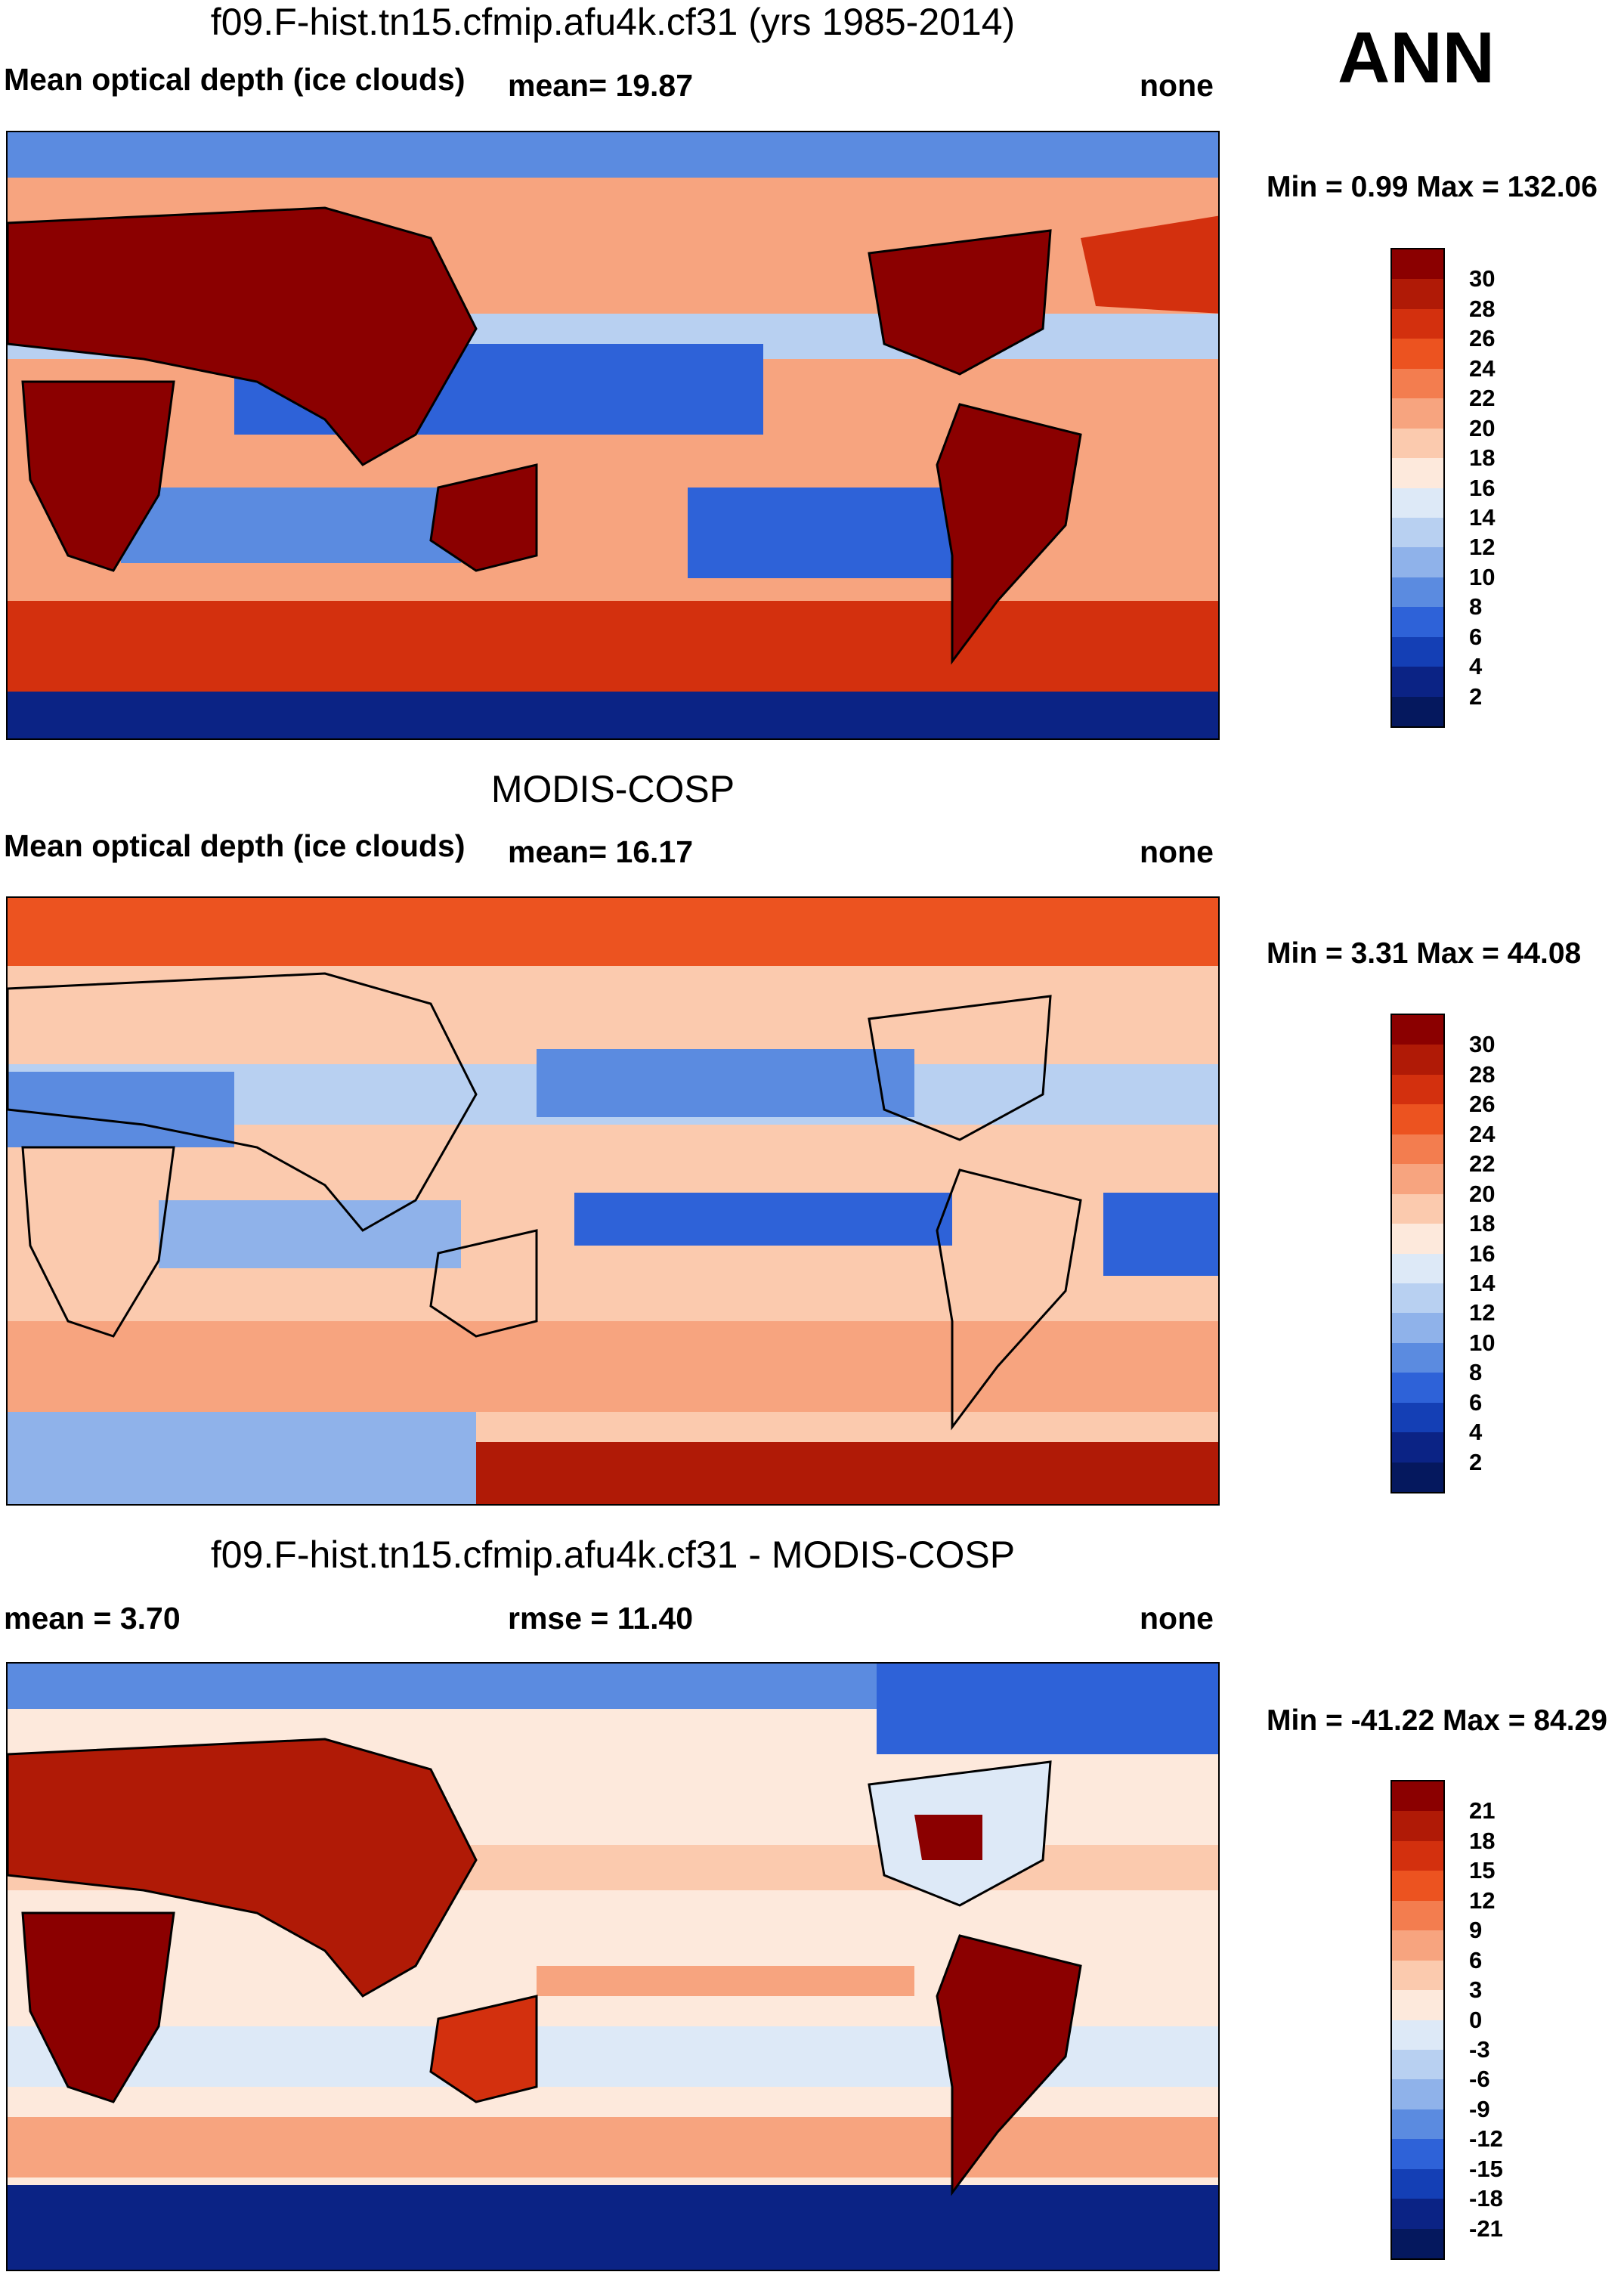 The image size is (1624, 2275). What do you see at coordinates (1479, 2108) in the screenshot?
I see `colorbar-tick-label: -9` at bounding box center [1479, 2108].